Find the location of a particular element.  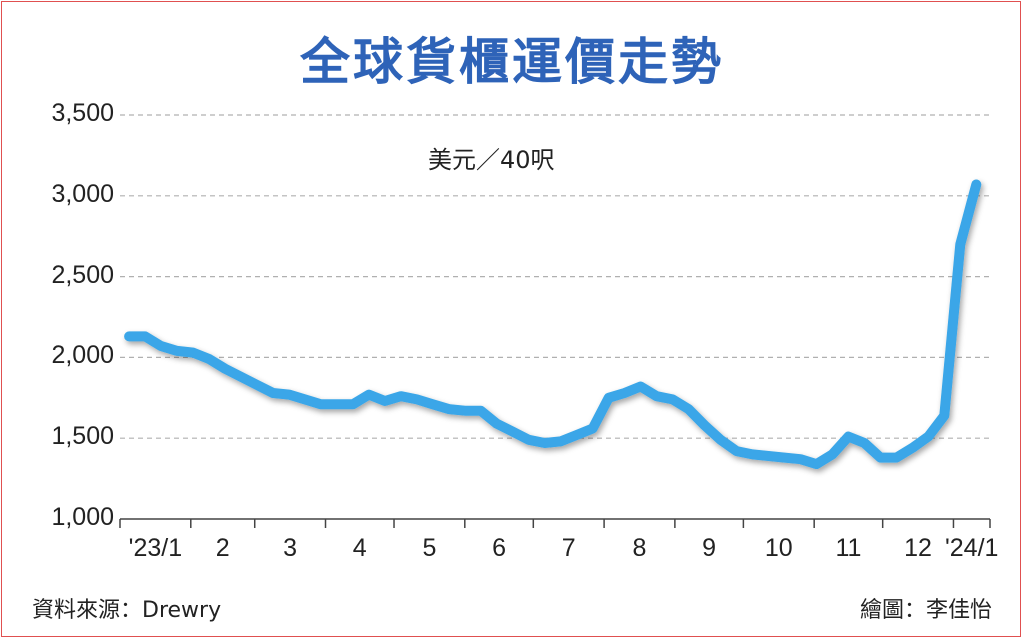

x-tick-label: '23/1 is located at coordinates (155, 548).